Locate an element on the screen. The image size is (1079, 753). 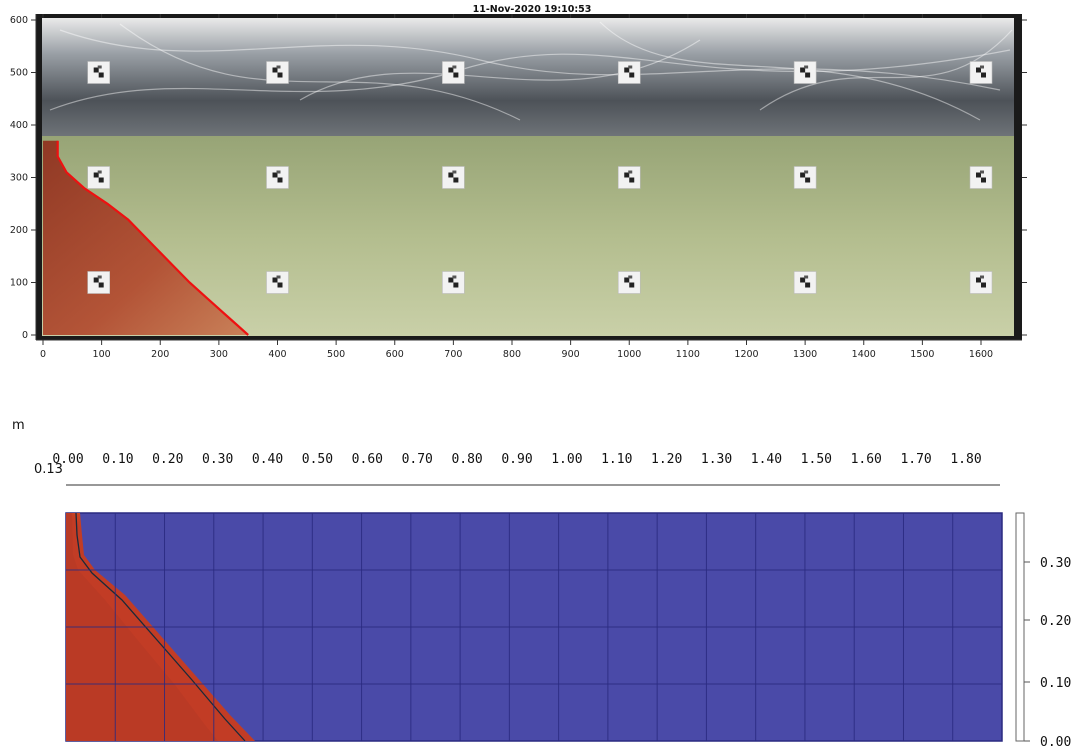
photo-x-tick-label: 200 is located at coordinates (160, 354).